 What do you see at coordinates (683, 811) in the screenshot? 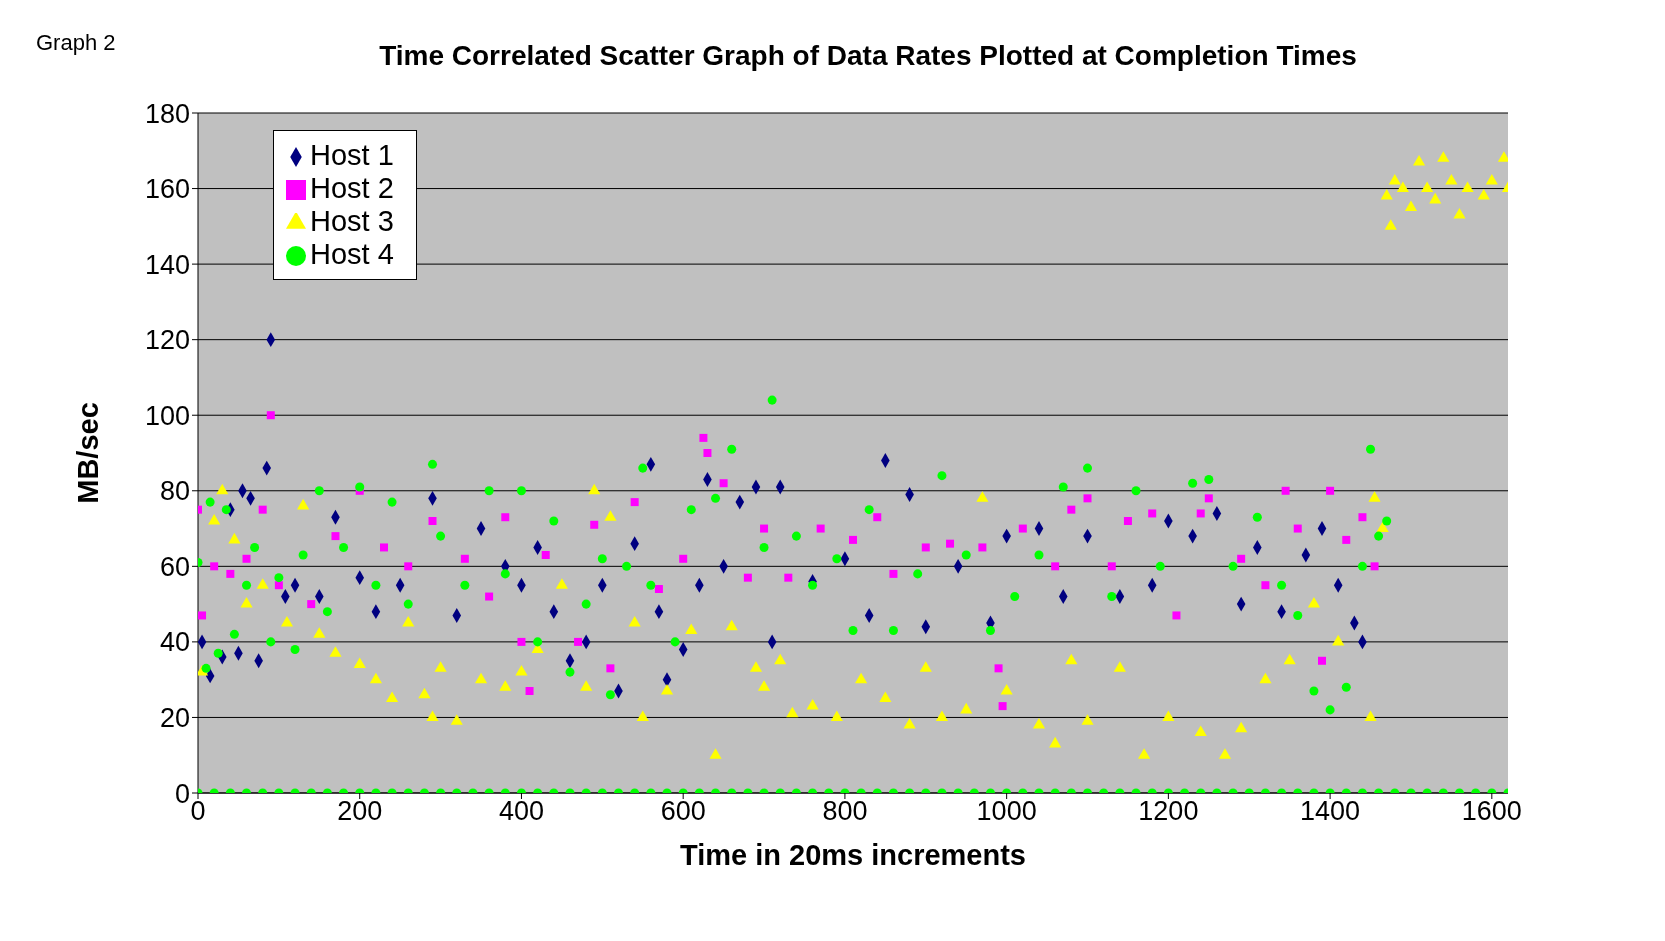
I see `x-tick-label: 600` at bounding box center [683, 811].